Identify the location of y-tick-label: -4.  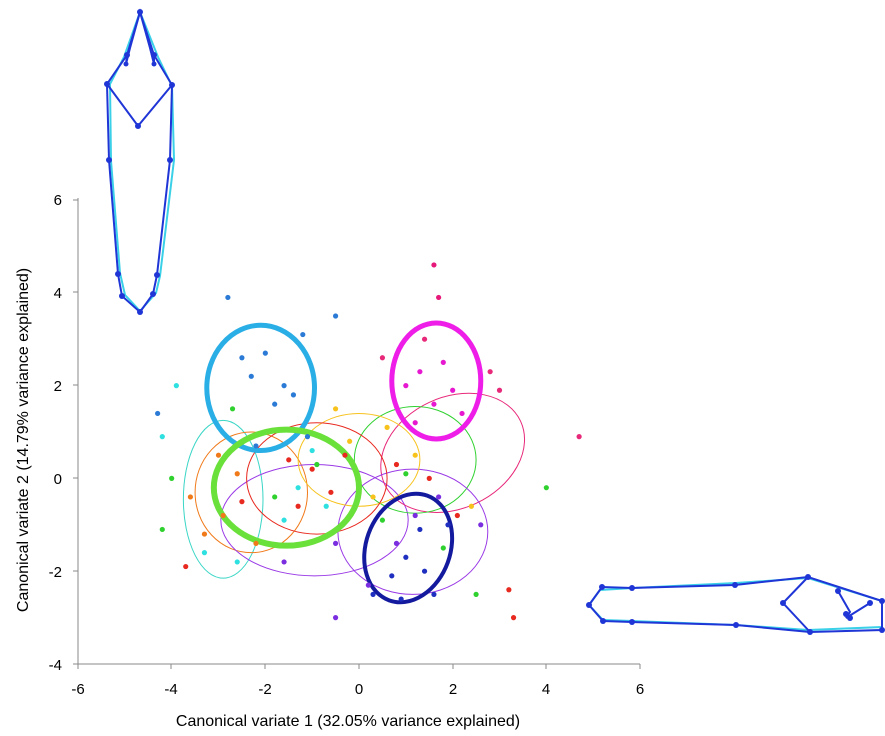
(55, 665).